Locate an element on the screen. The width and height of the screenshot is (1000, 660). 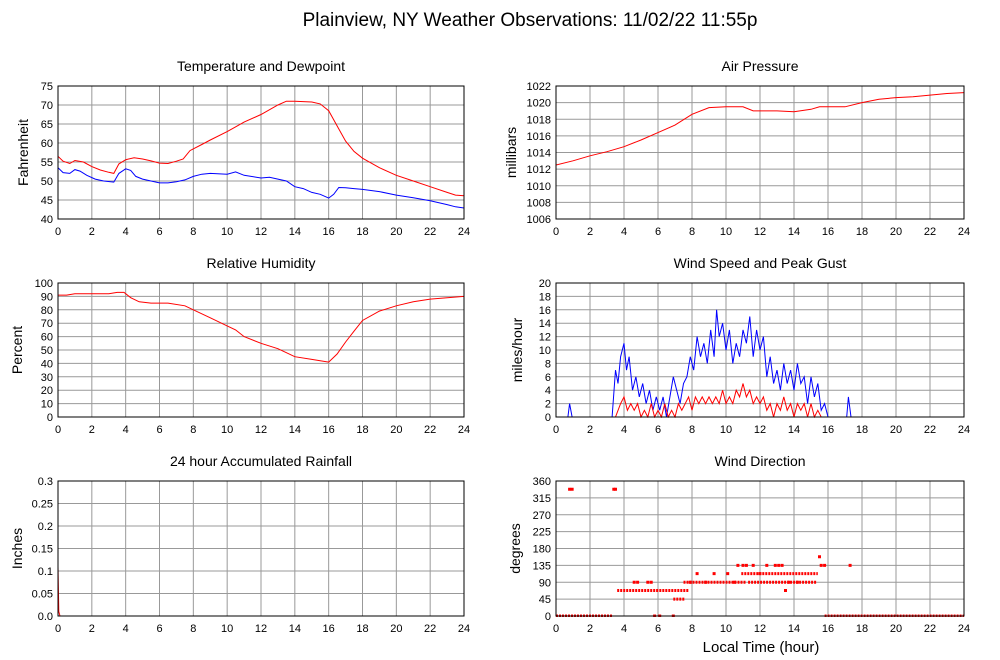
y-tick-label: 16 is located at coordinates (545, 311).